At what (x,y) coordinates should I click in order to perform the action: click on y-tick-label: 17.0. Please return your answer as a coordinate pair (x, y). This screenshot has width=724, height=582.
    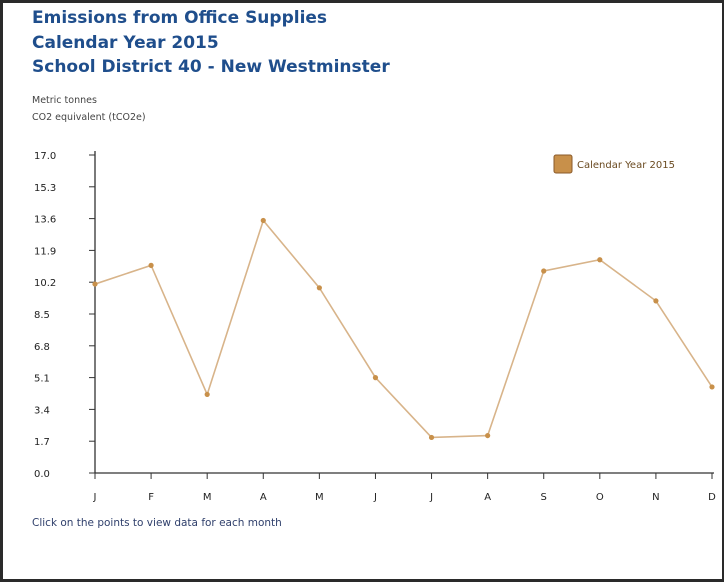
    Looking at the image, I should click on (45, 156).